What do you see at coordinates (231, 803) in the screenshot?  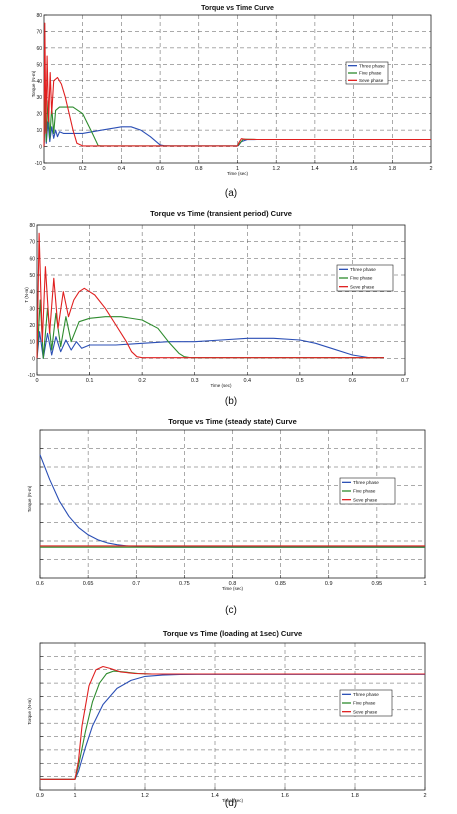 I see `figure-caption: (d)` at bounding box center [231, 803].